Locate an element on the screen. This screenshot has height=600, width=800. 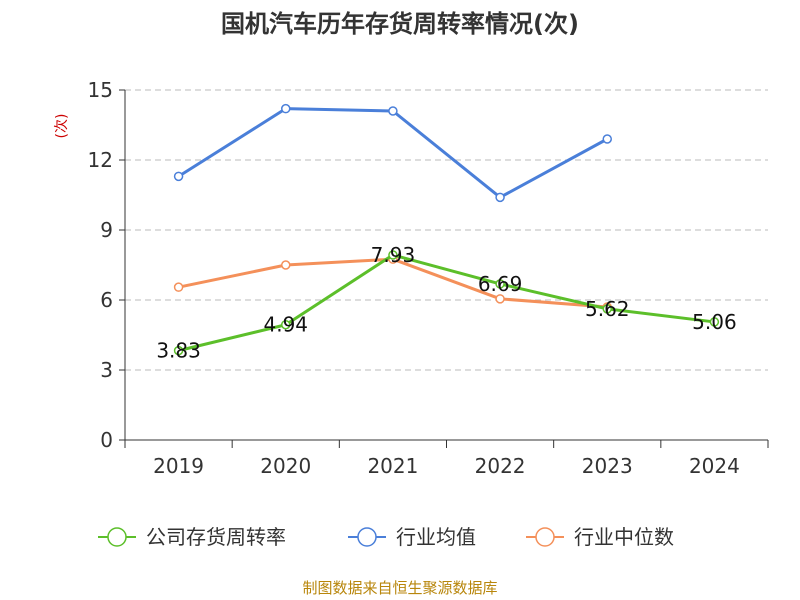
legend: 公司存货周转率 行业均值 行业中位数 is located at coordinates (386, 537).